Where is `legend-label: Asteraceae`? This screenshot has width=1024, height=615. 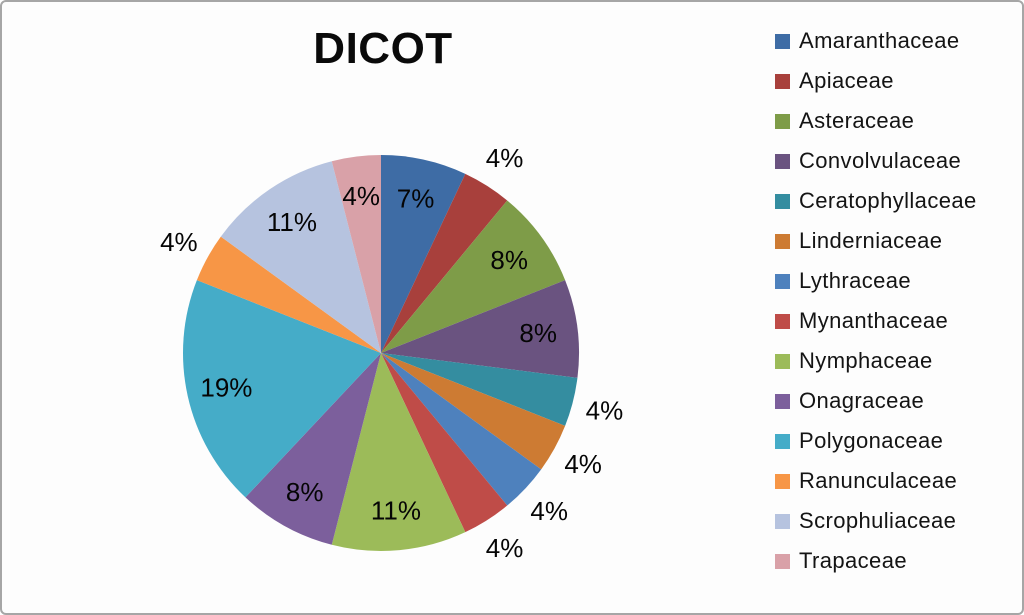 legend-label: Asteraceae is located at coordinates (857, 120).